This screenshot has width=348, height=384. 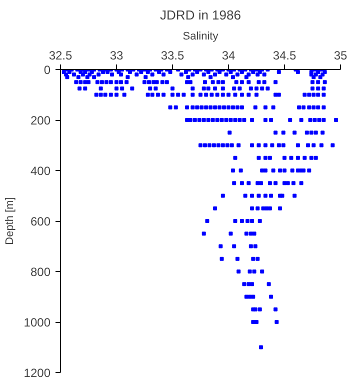 What do you see at coordinates (117, 55) in the screenshot?
I see `x-tick-label: 33` at bounding box center [117, 55].